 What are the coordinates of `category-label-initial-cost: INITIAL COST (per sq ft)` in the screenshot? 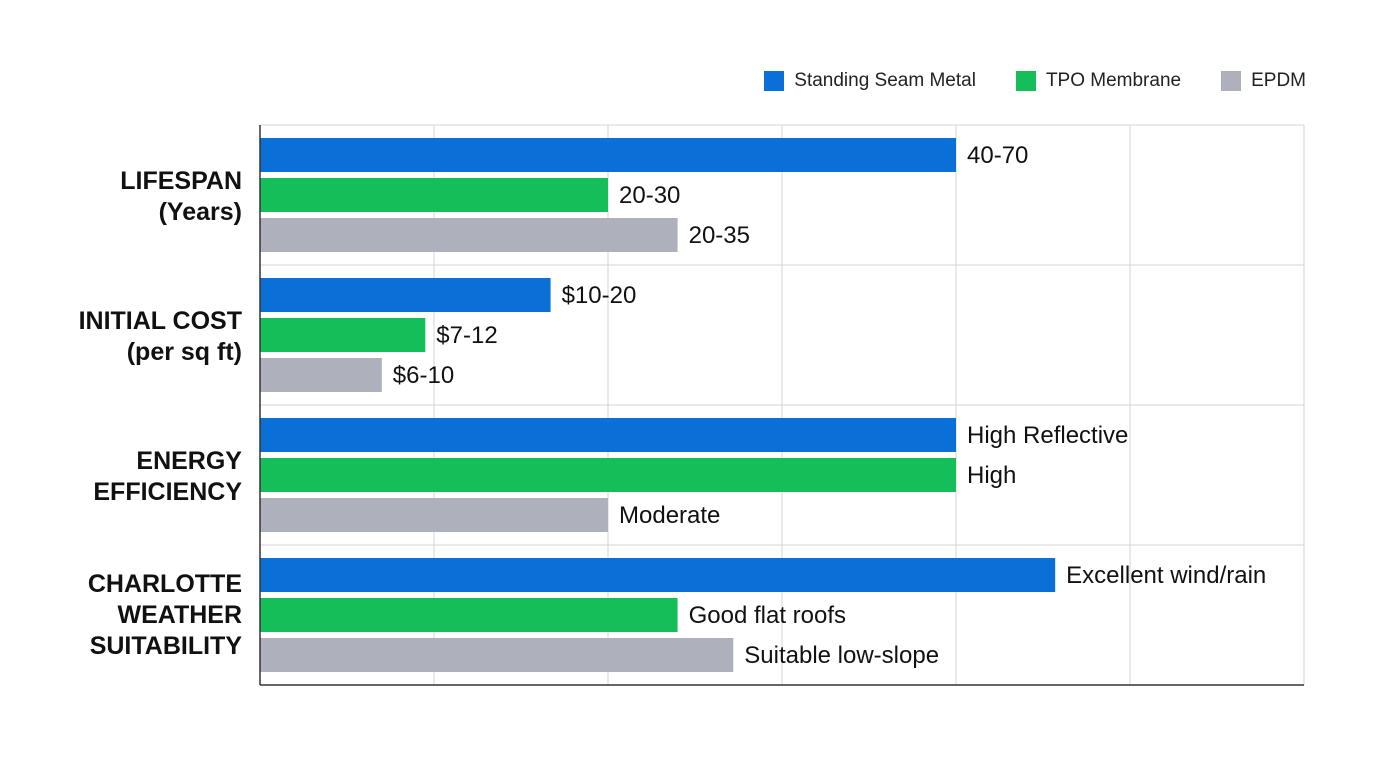 It's located at (160, 337).